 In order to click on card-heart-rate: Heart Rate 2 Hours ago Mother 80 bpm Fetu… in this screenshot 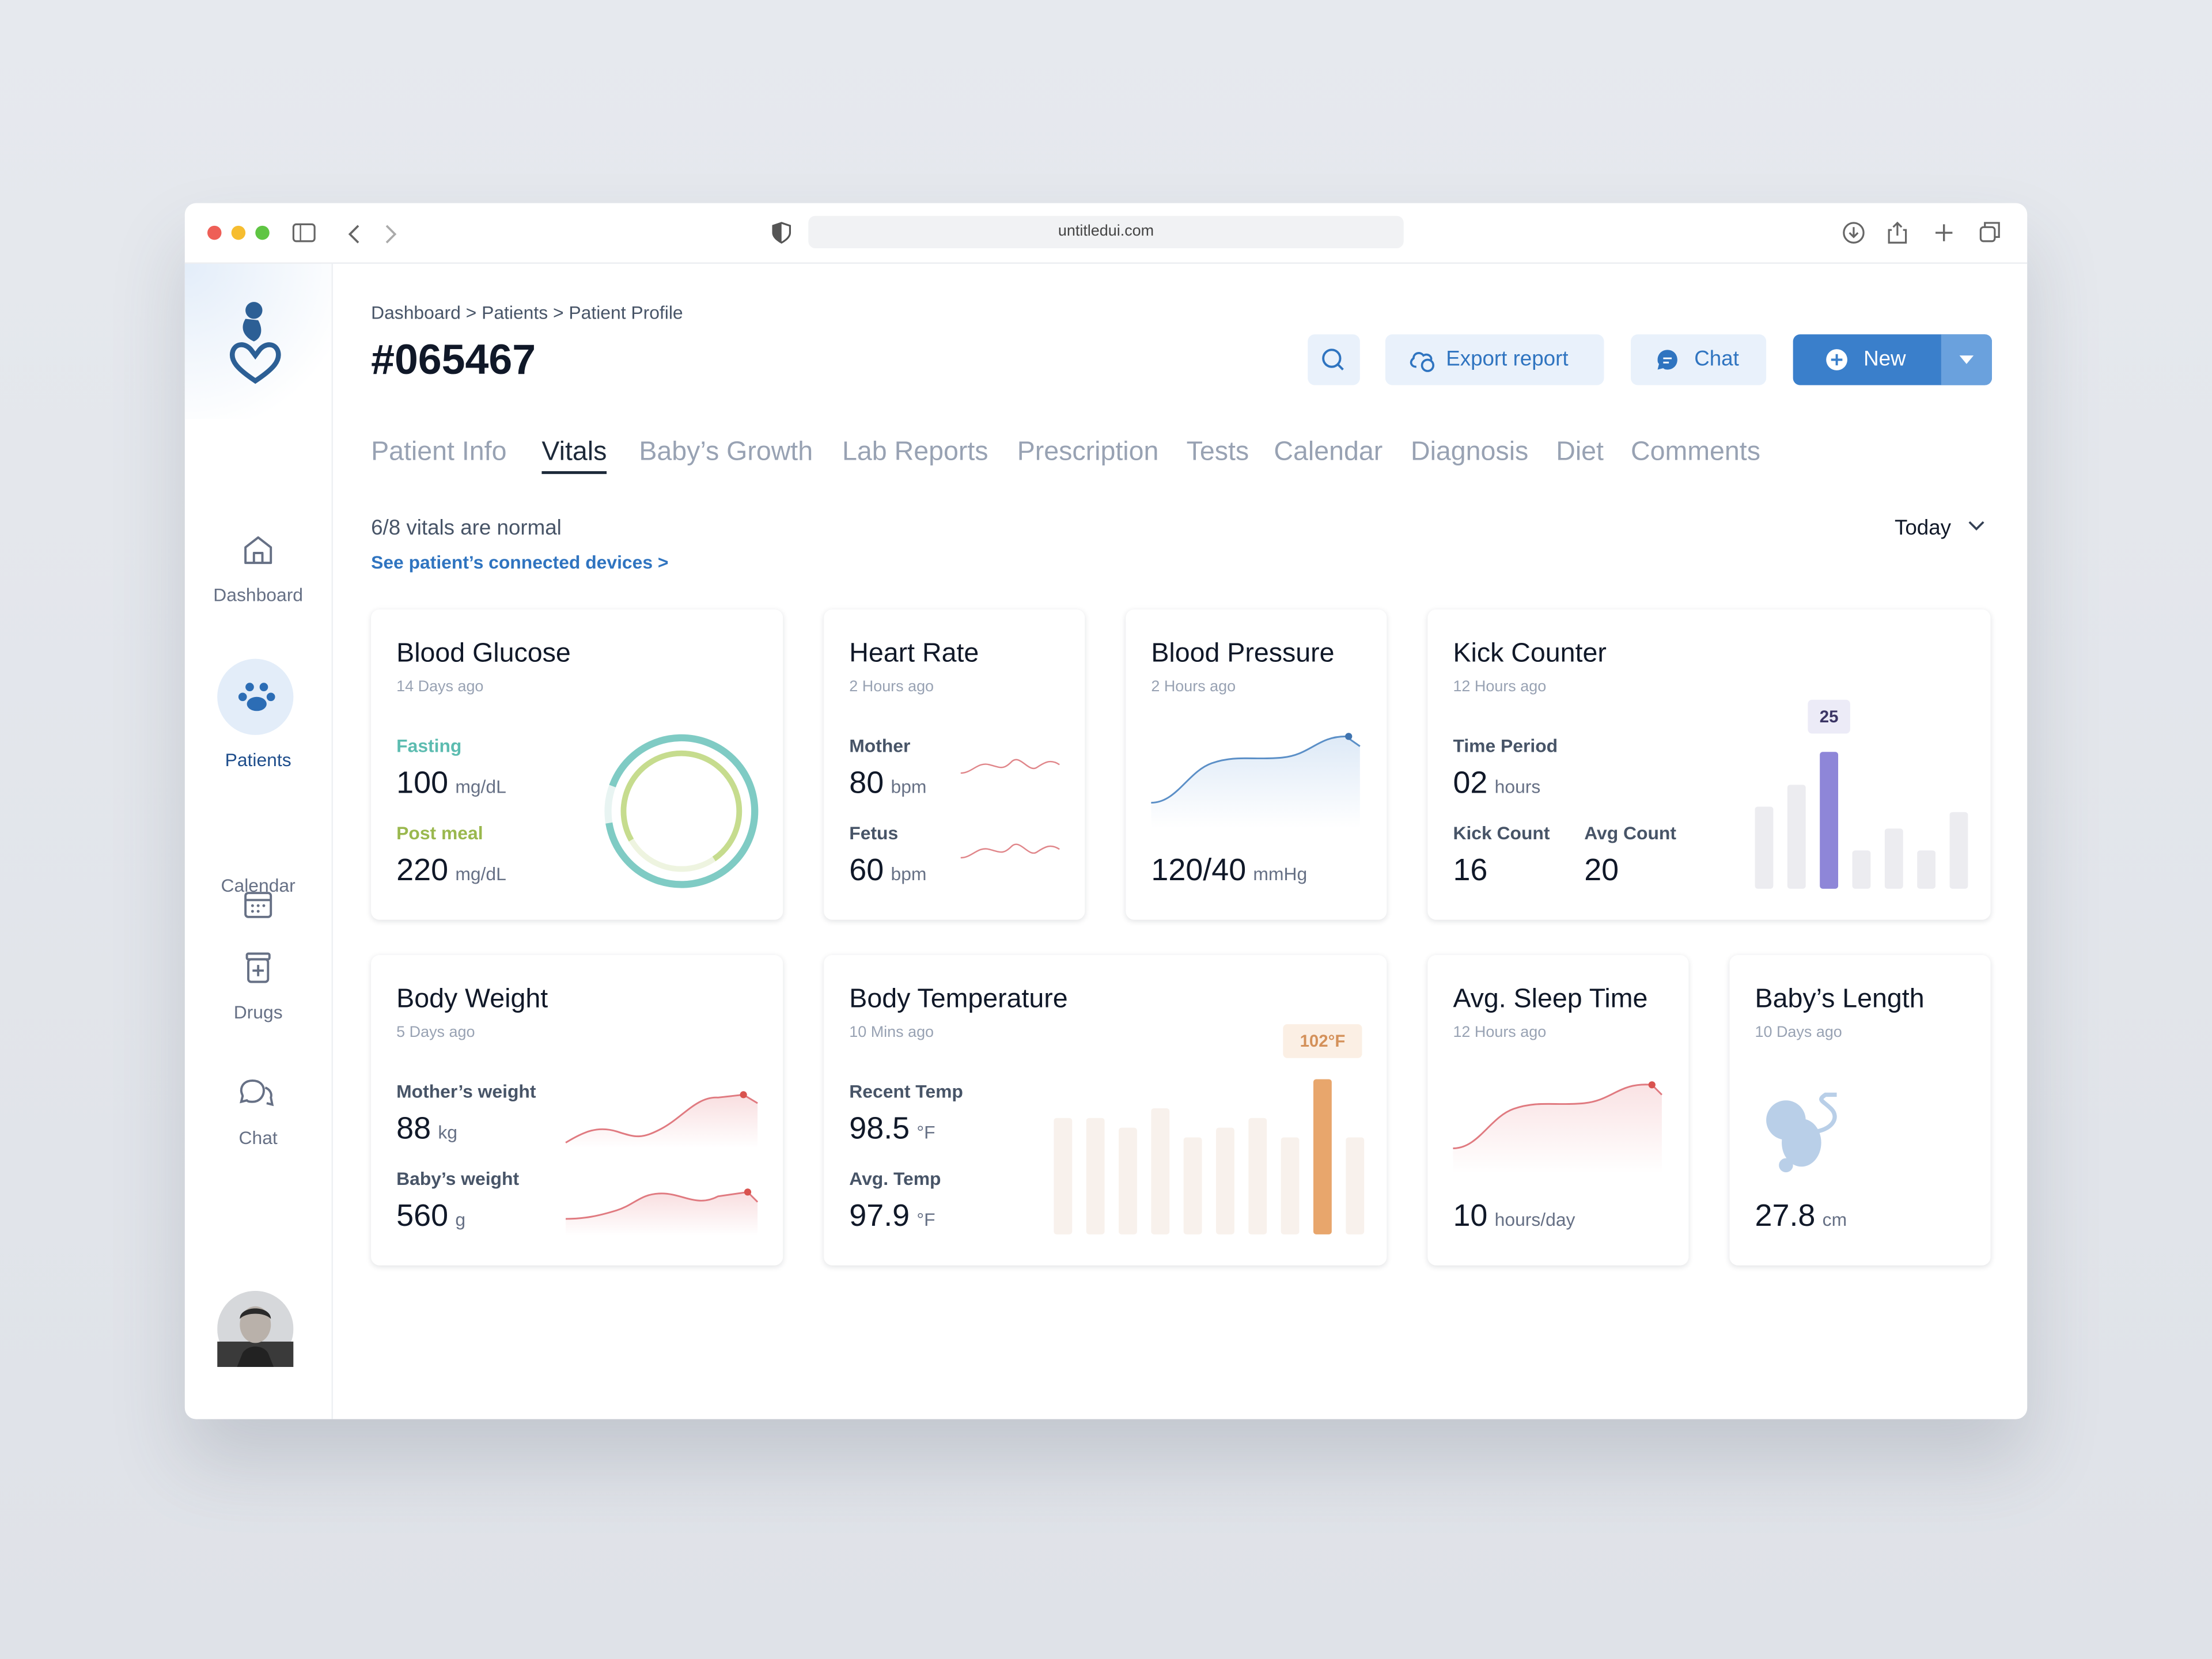, I will do `click(954, 764)`.